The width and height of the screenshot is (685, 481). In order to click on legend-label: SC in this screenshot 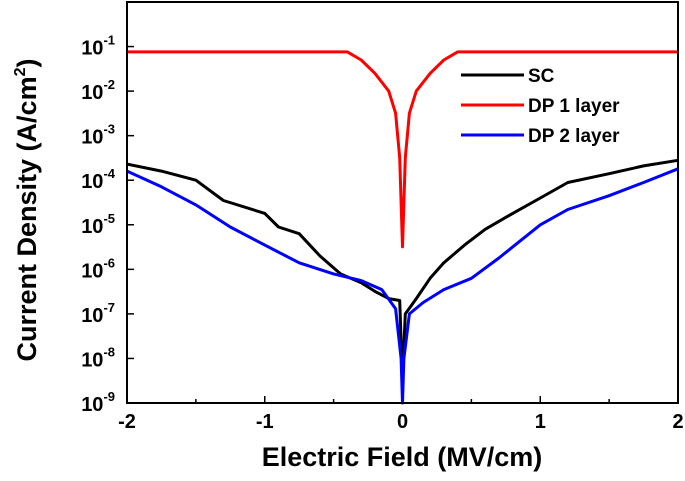, I will do `click(541, 76)`.